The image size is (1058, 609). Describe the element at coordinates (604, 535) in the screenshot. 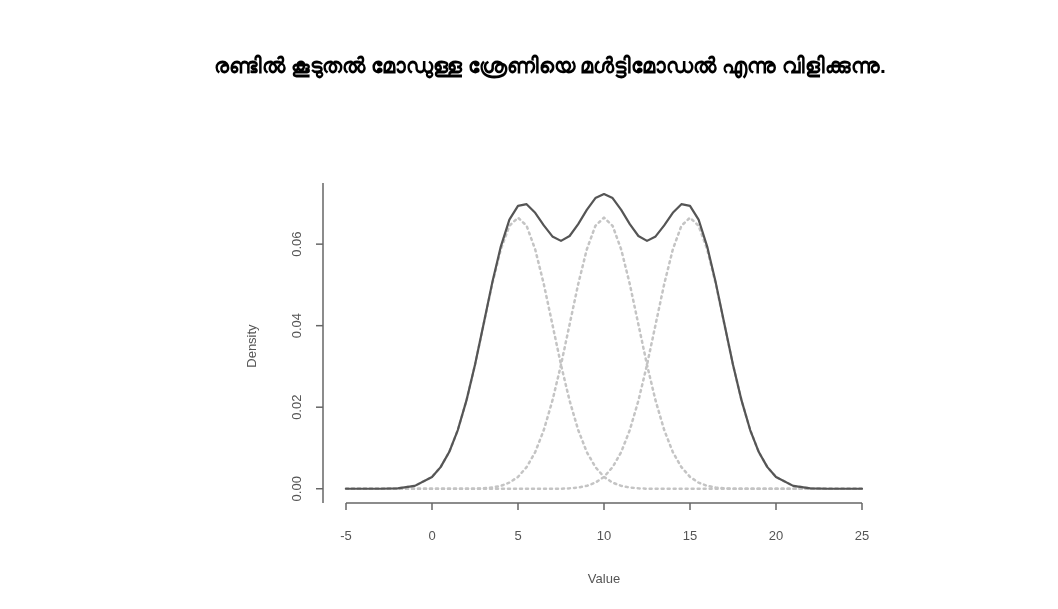

I see `x-tick-label: 10` at that location.